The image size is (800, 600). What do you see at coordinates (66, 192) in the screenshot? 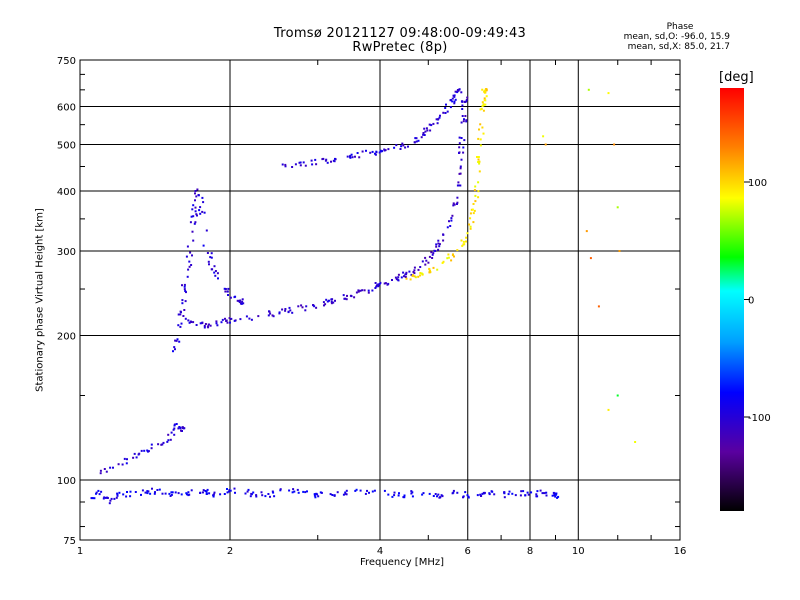
I see `y-tick-label: 400` at bounding box center [66, 192].